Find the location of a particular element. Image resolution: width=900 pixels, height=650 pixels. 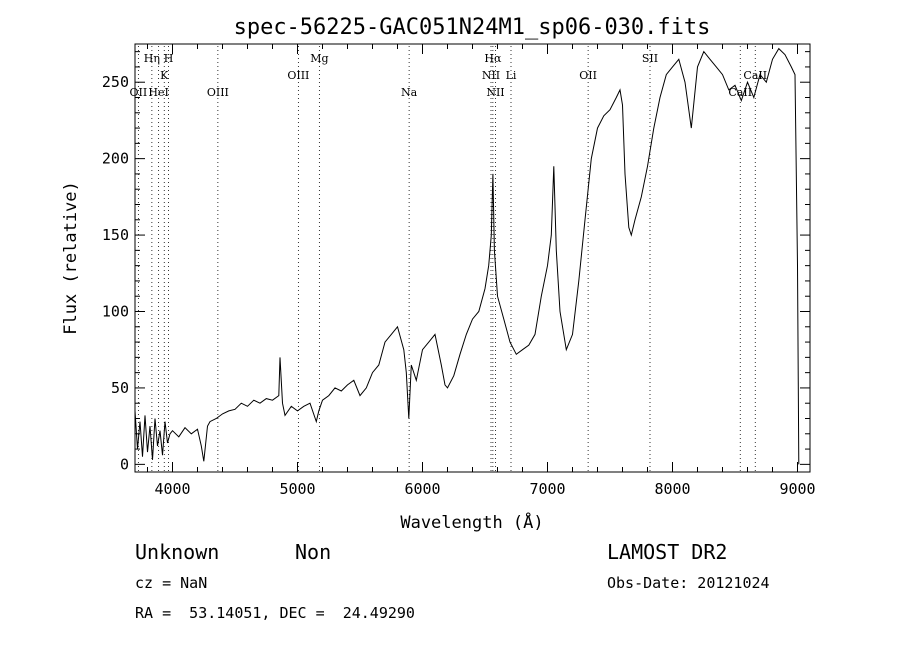

line-marker-label: SII is located at coordinates (650, 58).